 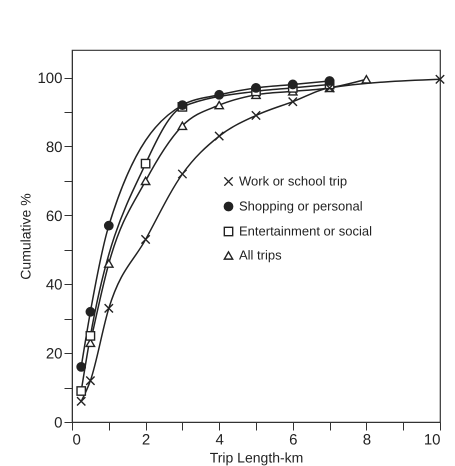 What do you see at coordinates (54, 147) in the screenshot?
I see `y-tick-label: 80` at bounding box center [54, 147].